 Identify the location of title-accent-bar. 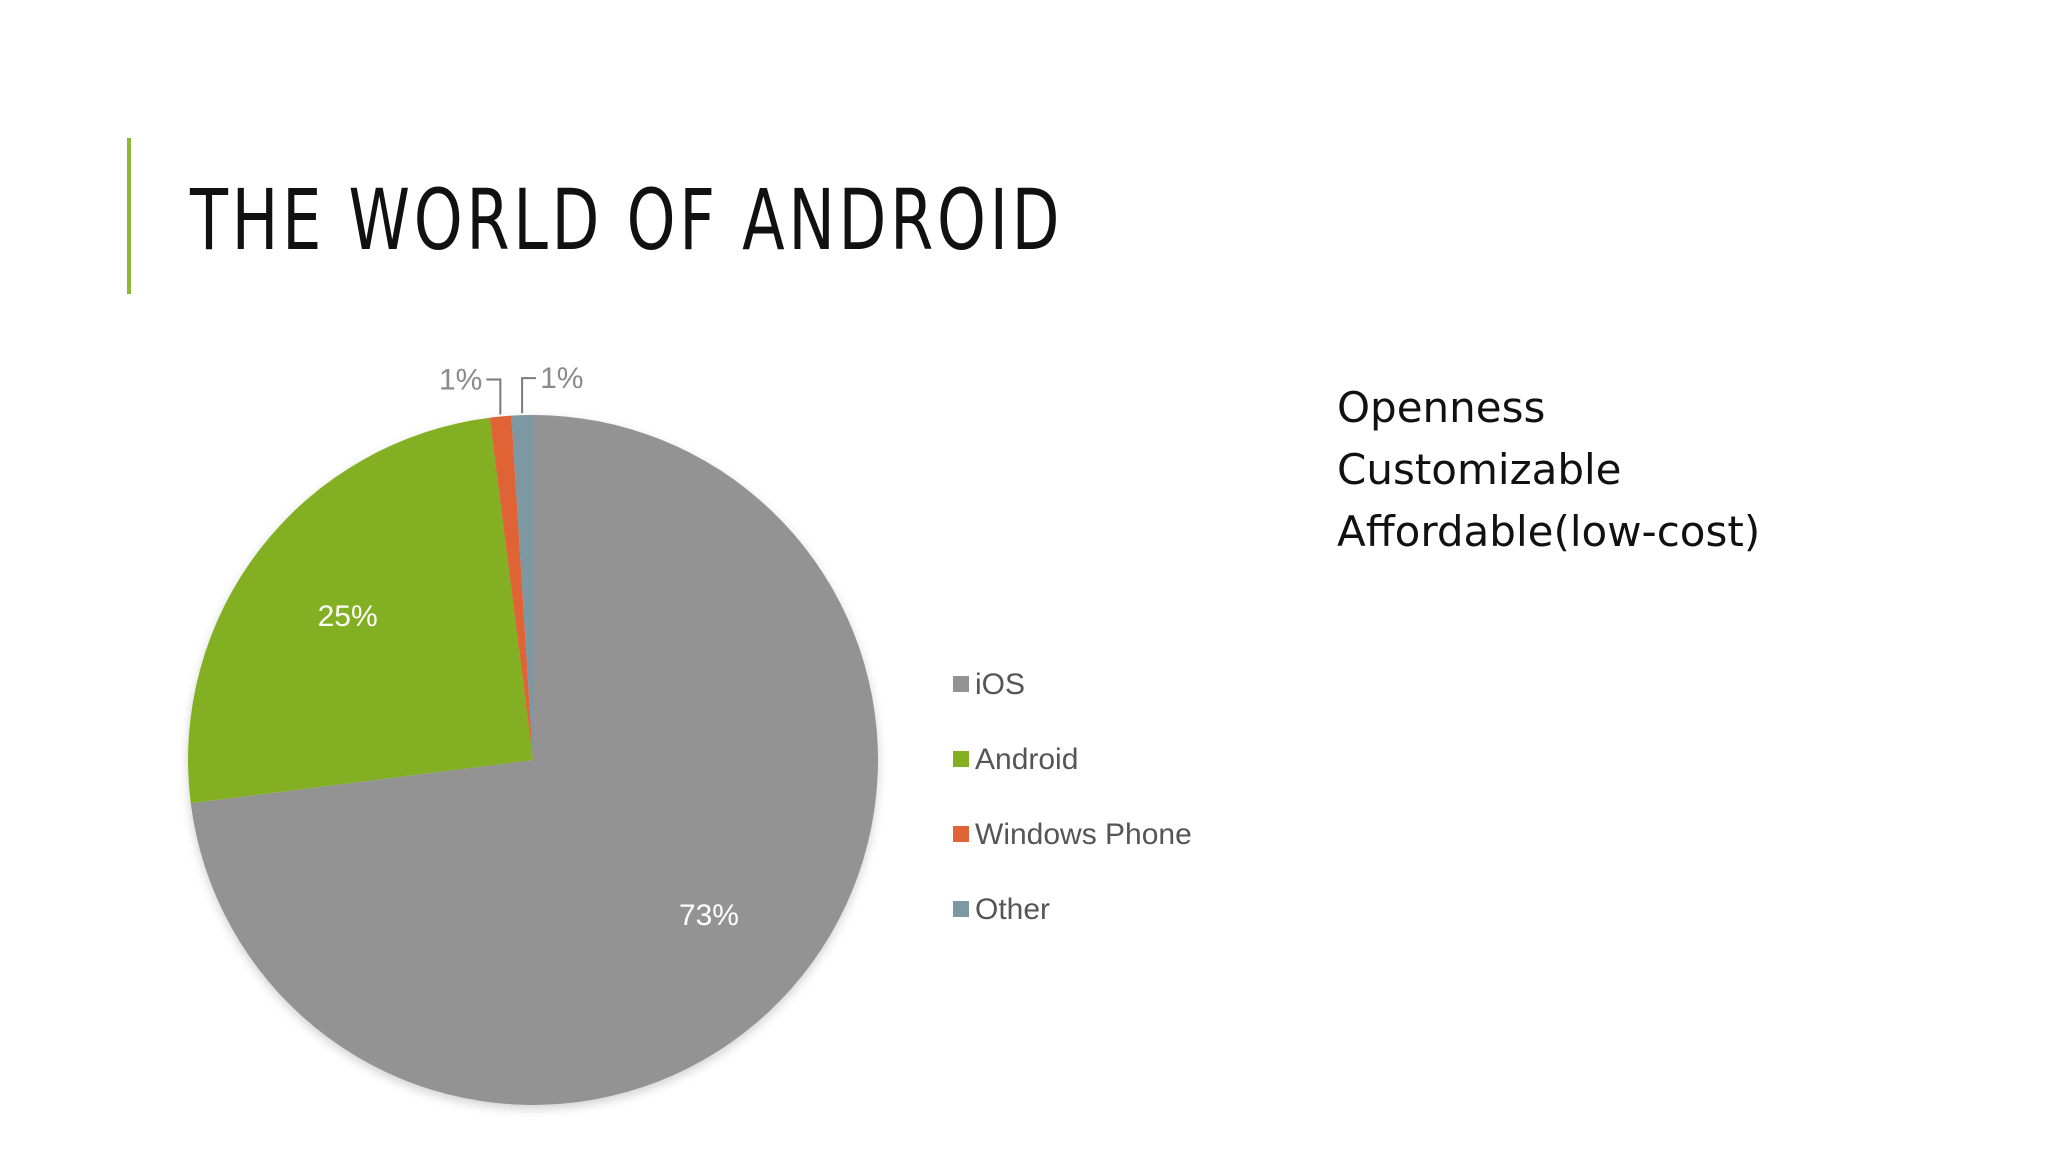
(129, 216).